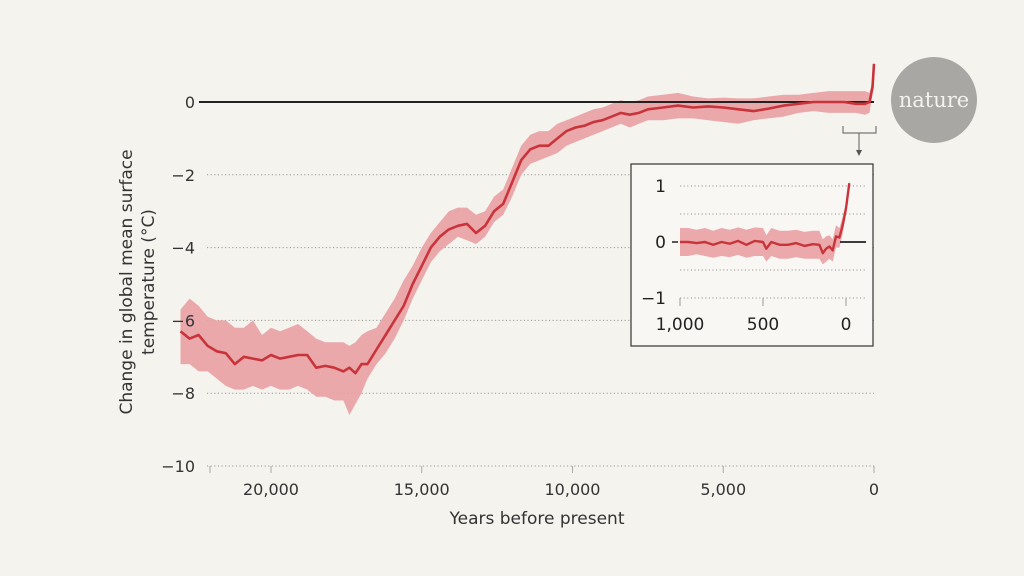 The height and width of the screenshot is (576, 1024). I want to click on inset-x-tick-label: 500, so click(763, 325).